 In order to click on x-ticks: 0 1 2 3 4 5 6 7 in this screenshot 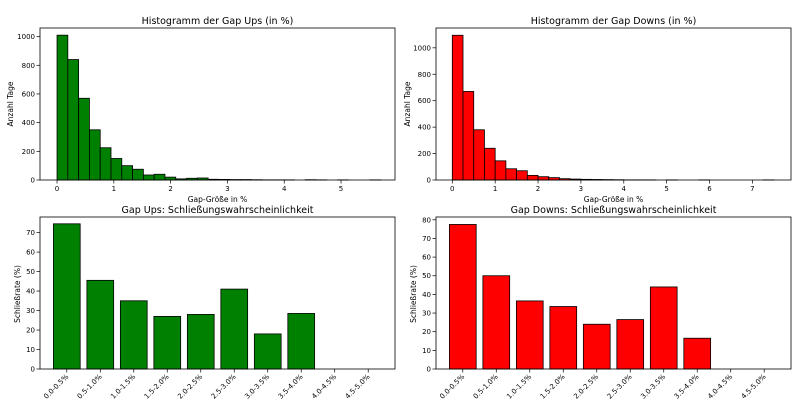, I will do `click(602, 186)`.